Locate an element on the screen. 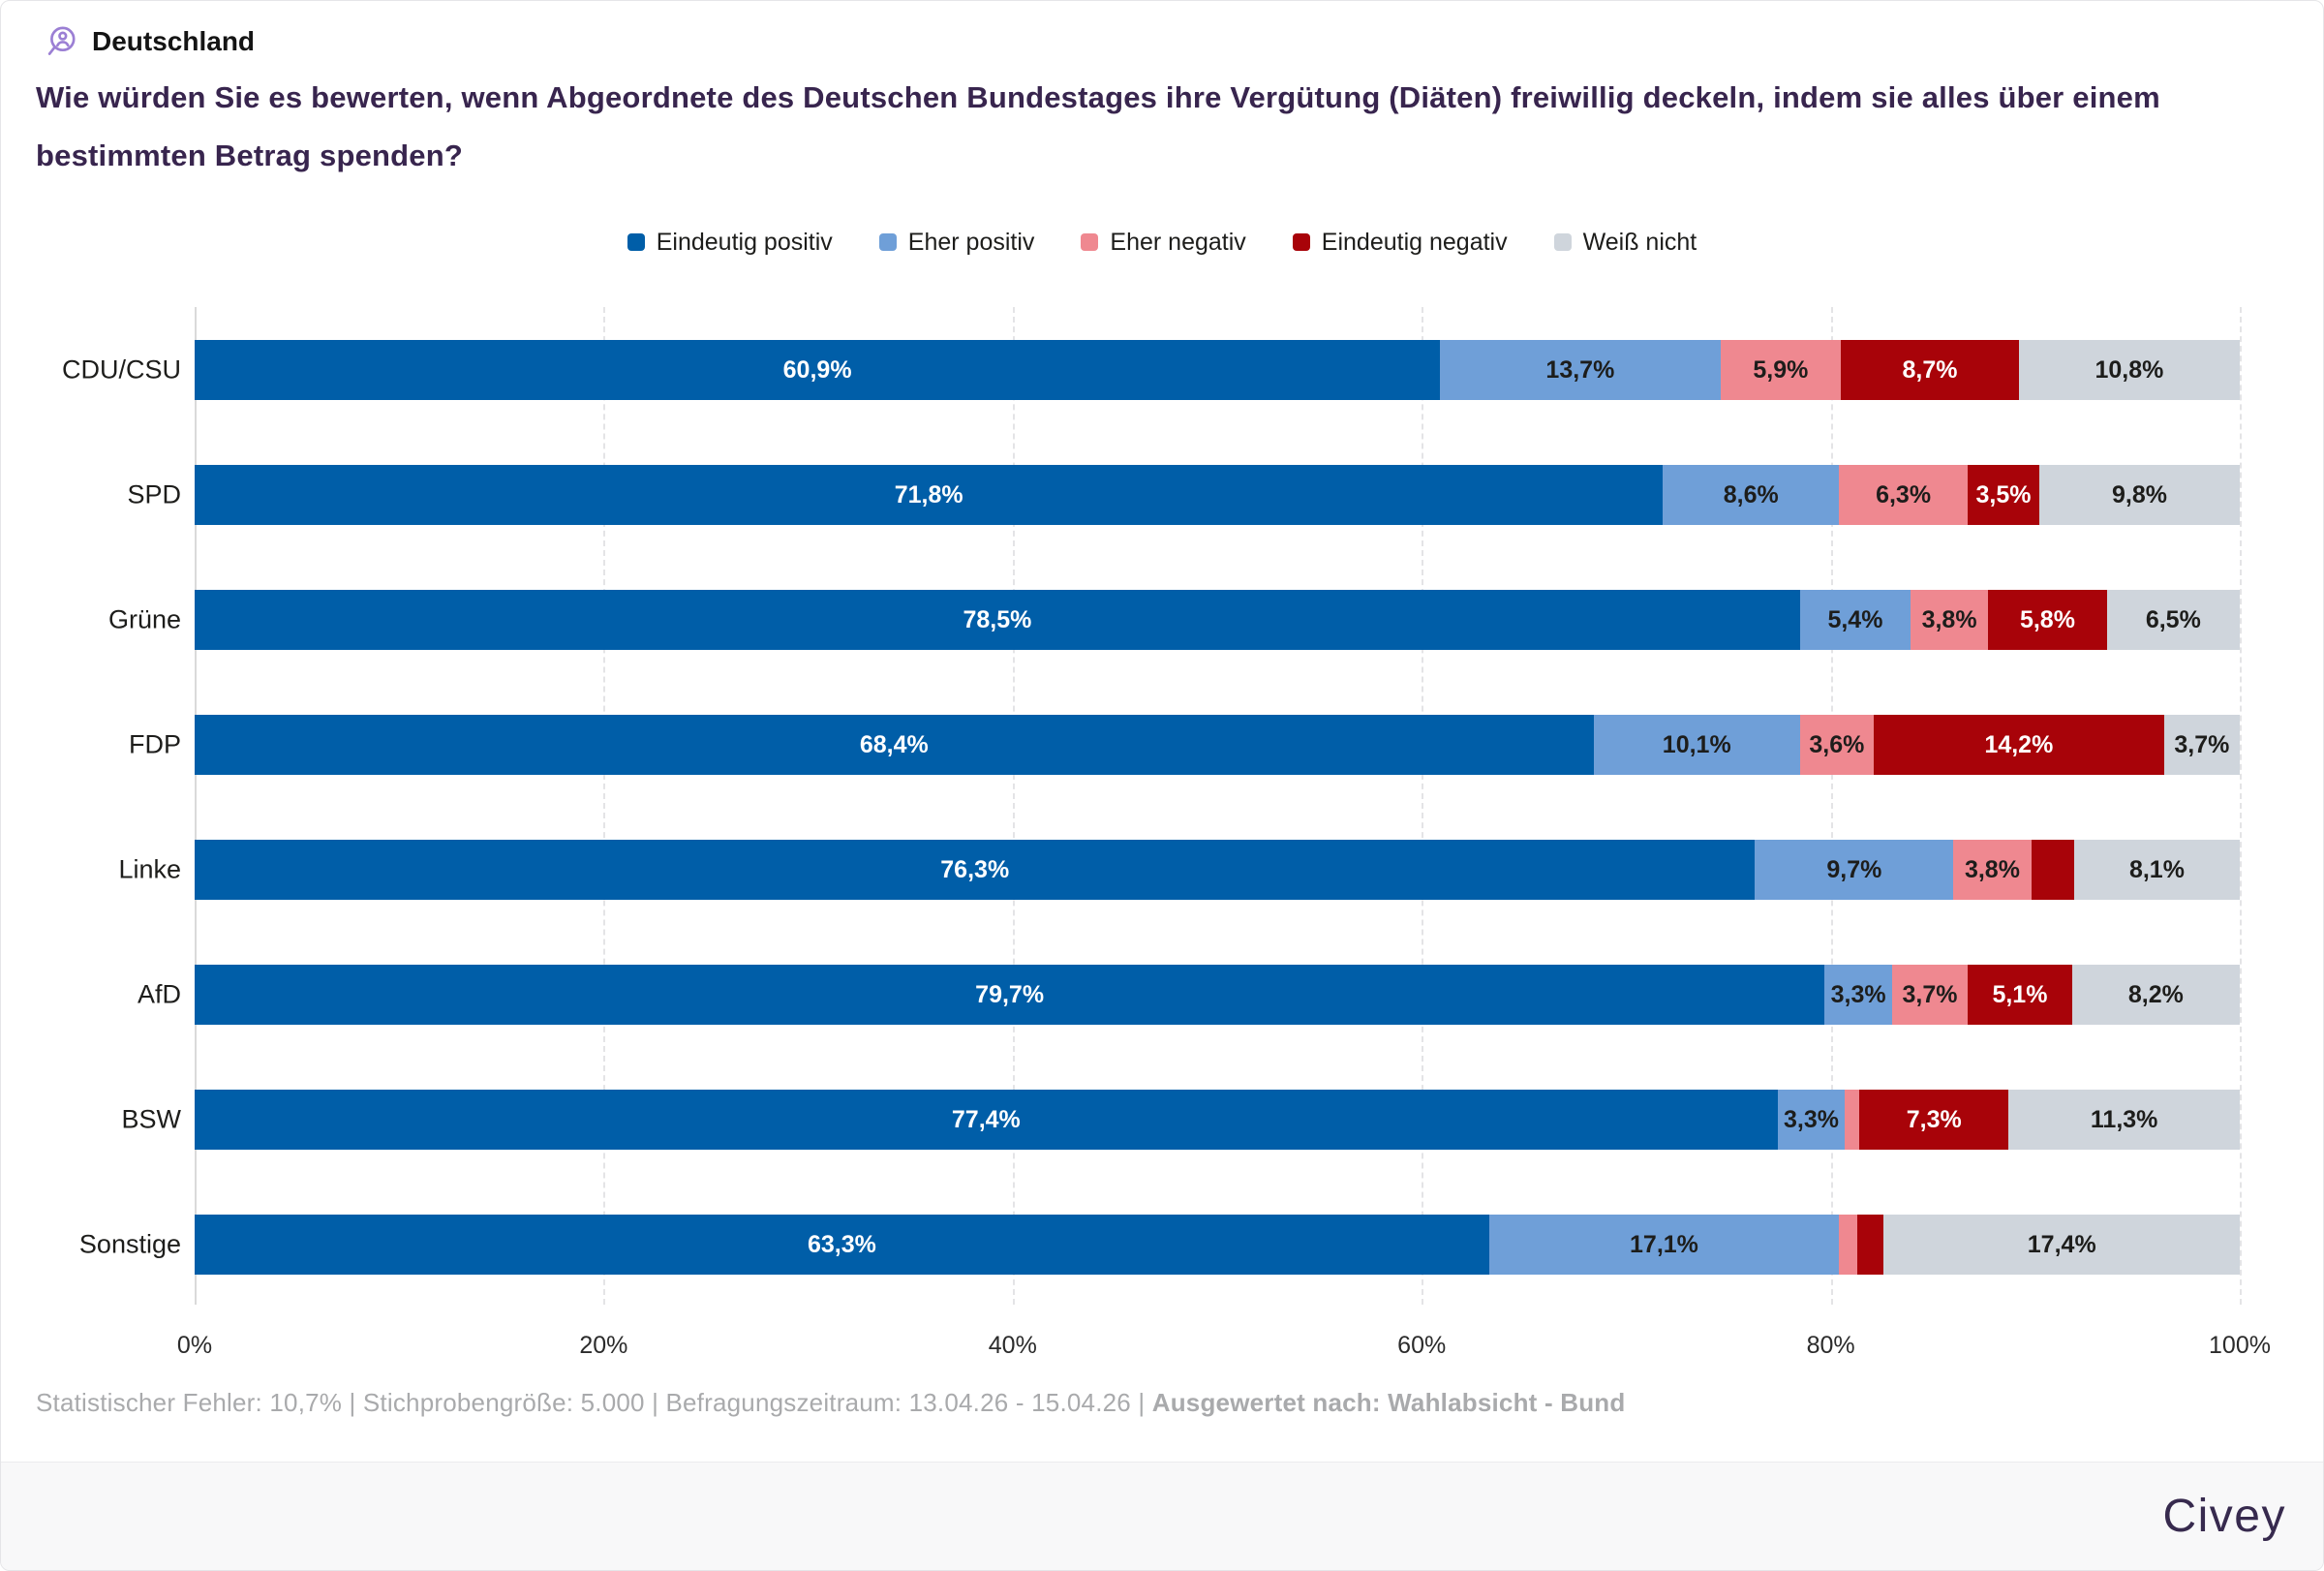  category-label: Linke is located at coordinates (149, 869).